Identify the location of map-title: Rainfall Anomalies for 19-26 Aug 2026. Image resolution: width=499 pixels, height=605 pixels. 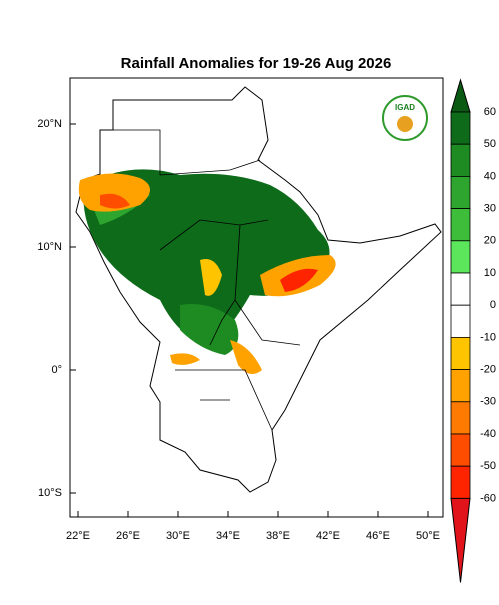
(256, 63).